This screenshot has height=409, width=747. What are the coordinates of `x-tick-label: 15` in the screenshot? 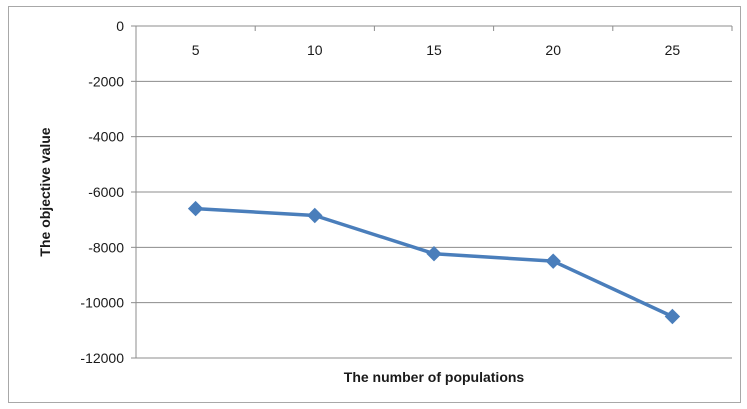 It's located at (434, 50).